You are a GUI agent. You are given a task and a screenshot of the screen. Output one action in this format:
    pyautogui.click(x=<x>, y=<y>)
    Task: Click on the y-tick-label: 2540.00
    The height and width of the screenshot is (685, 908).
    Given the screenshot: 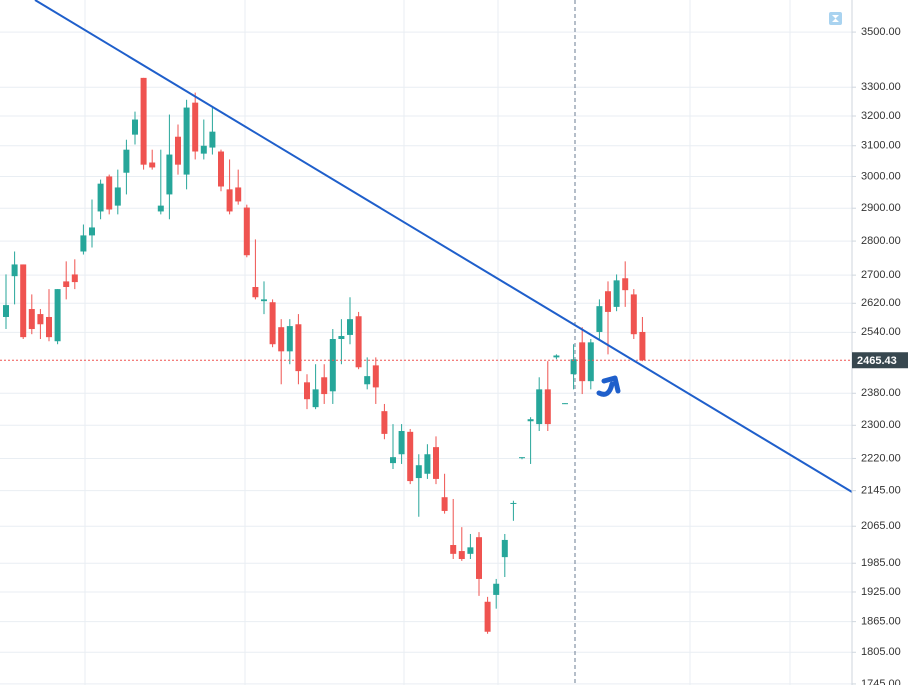 What is the action you would take?
    pyautogui.click(x=881, y=332)
    